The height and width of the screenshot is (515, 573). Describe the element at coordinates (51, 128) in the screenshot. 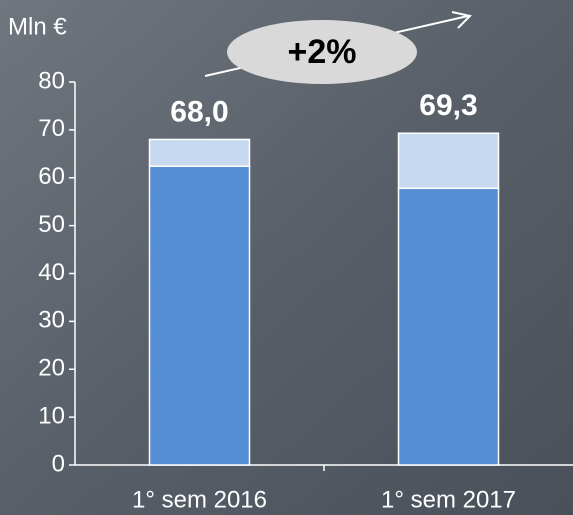

I see `y-tick-label: 70` at that location.